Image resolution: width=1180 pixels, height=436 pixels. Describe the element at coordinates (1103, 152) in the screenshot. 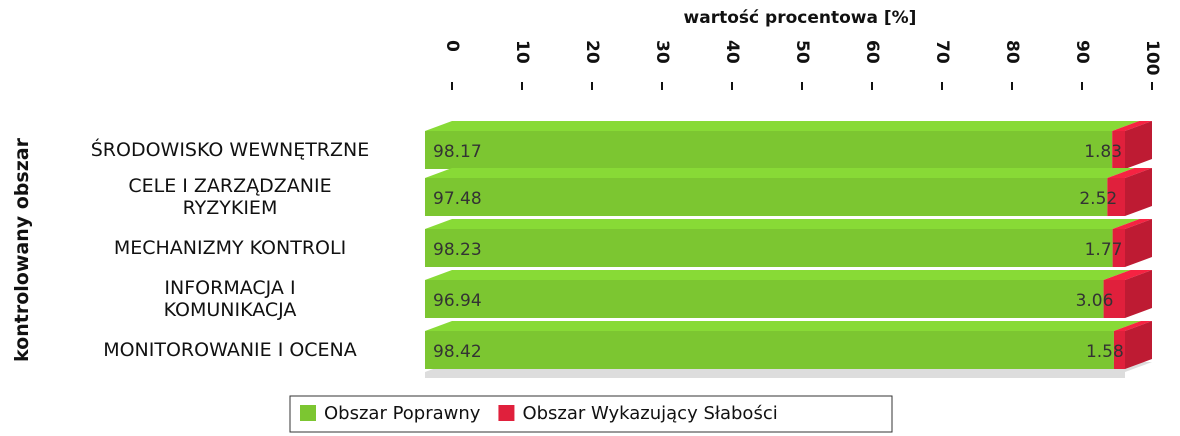

I see `value-label: 1.83` at that location.